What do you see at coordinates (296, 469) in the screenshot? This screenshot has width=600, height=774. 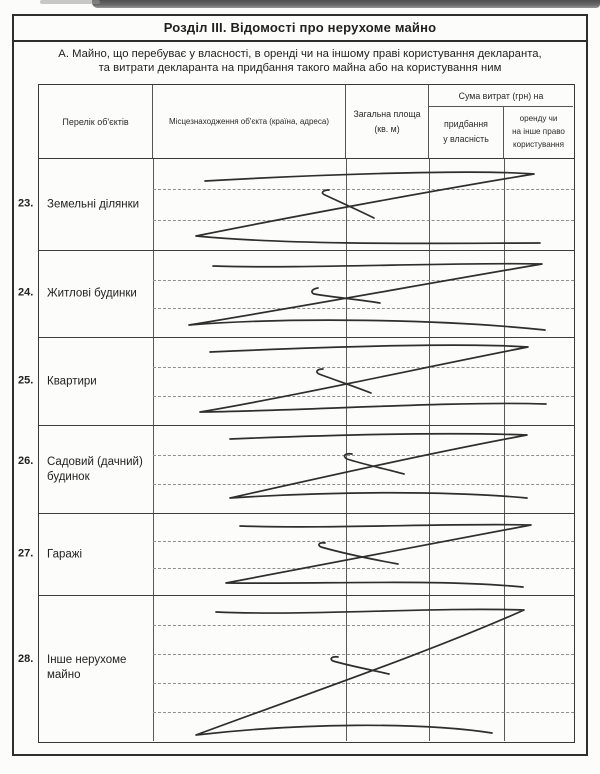 I see `table-row-garden-house: 26. Садовий (дачний) будинок` at bounding box center [296, 469].